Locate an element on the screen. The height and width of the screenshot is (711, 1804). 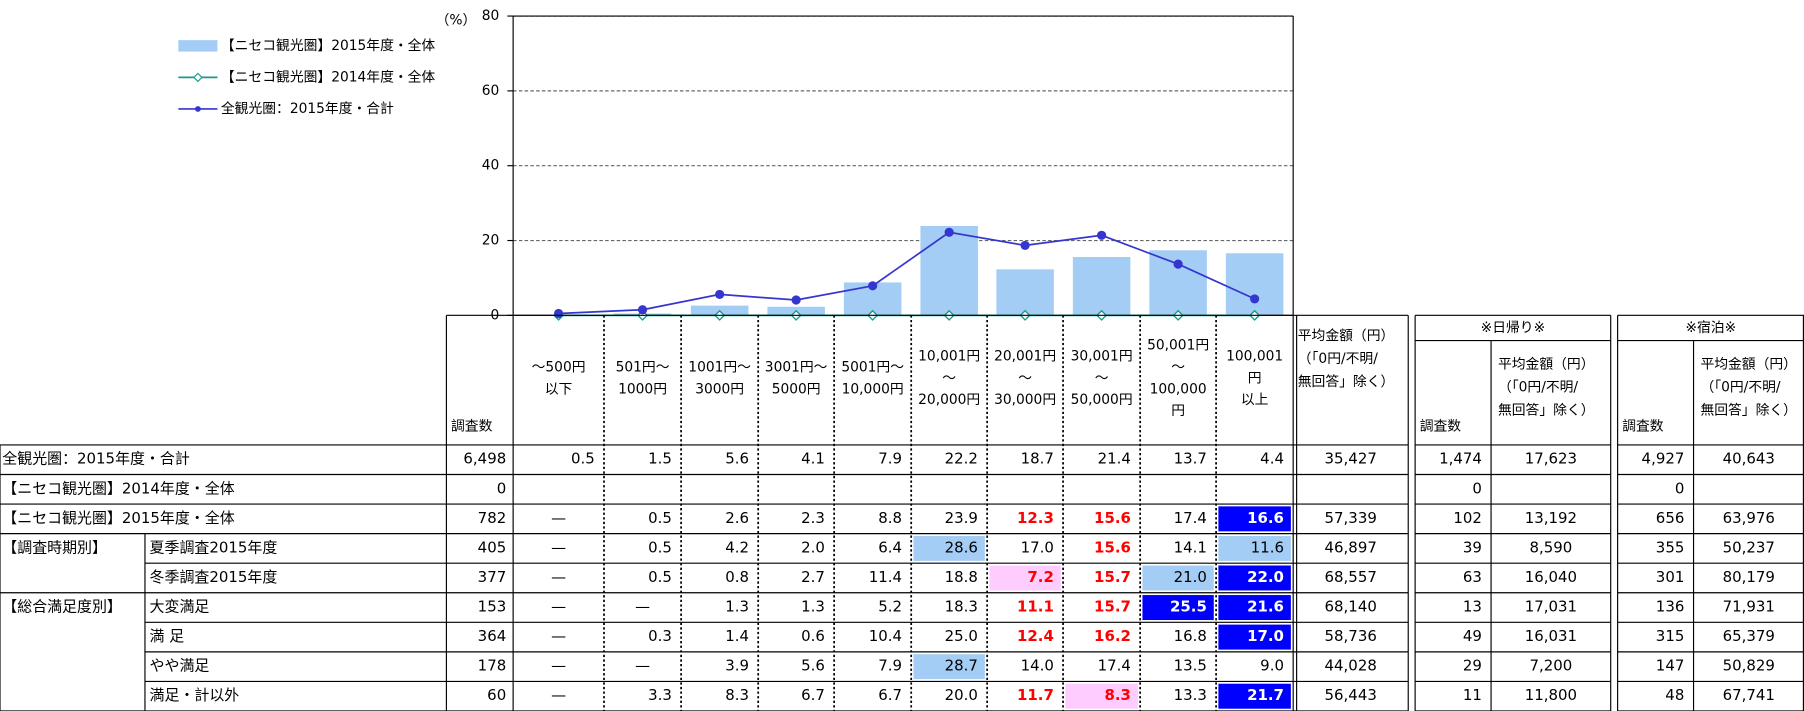
legend-swatch is located at coordinates (198, 46).